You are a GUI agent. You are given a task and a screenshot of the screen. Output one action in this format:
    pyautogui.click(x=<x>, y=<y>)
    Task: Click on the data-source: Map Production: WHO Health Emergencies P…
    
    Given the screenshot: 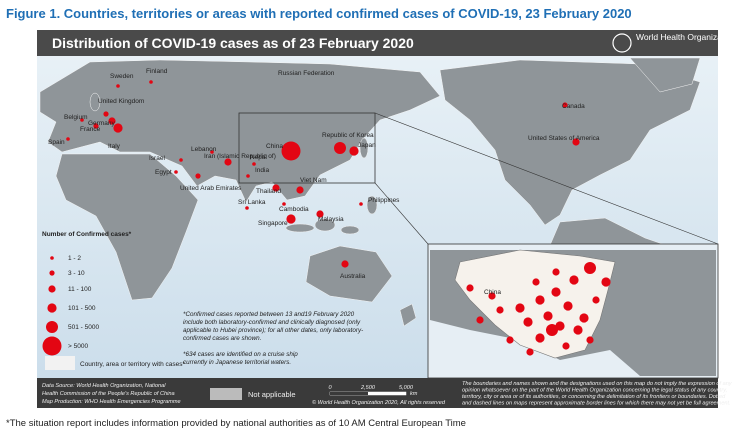 What is the action you would take?
    pyautogui.click(x=111, y=402)
    